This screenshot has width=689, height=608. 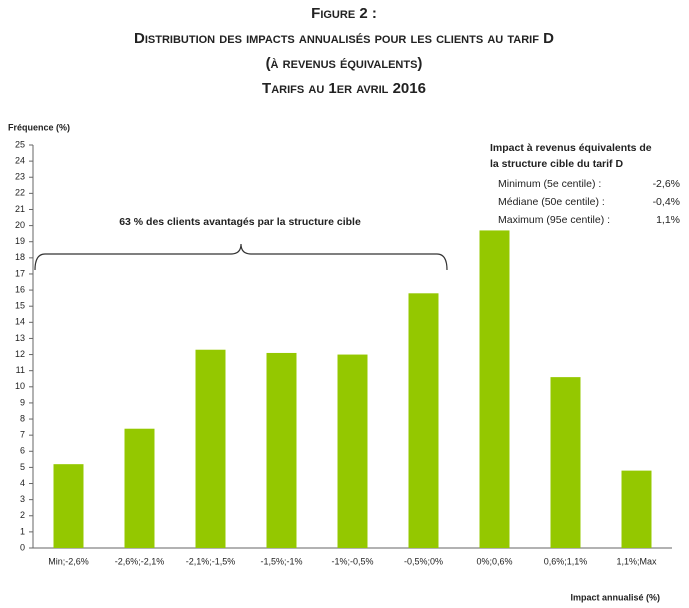 I want to click on x-tick-label: -1%;-0,5%, so click(x=352, y=561).